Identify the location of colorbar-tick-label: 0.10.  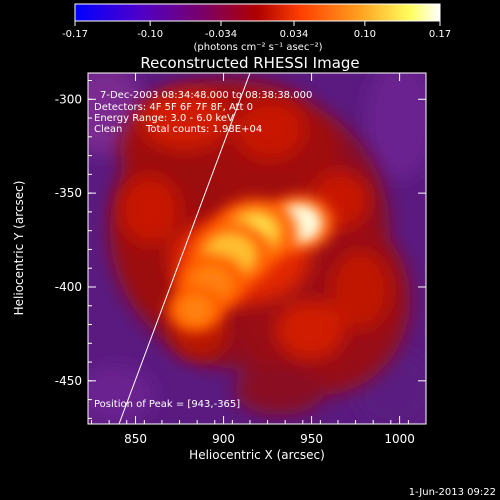
(365, 34).